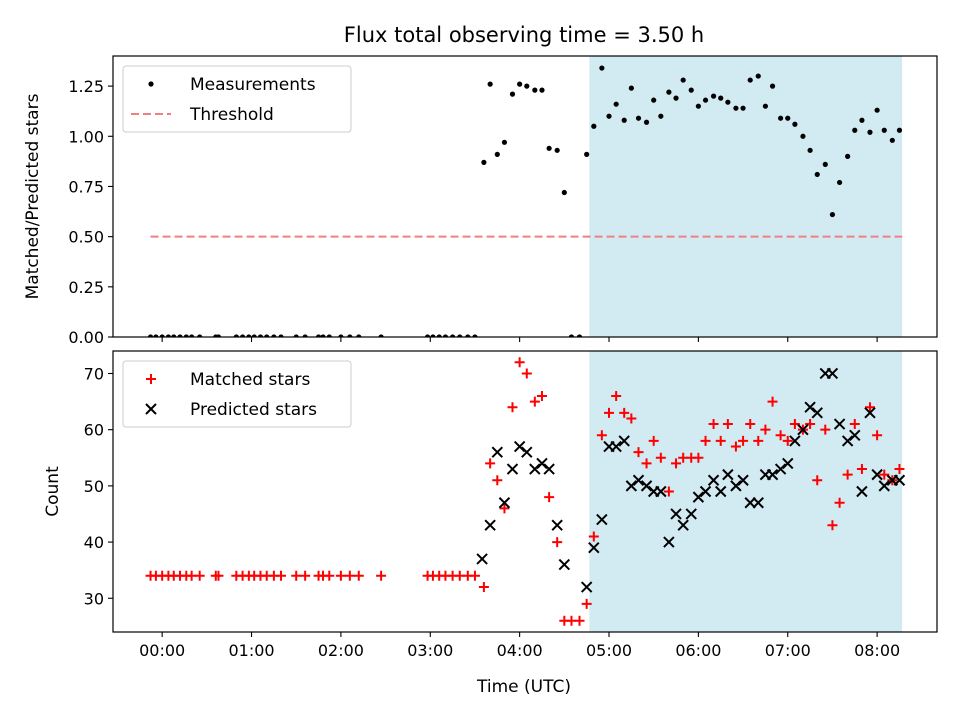  Describe the element at coordinates (341, 650) in the screenshot. I see `x-tick-label: 02:00` at that location.